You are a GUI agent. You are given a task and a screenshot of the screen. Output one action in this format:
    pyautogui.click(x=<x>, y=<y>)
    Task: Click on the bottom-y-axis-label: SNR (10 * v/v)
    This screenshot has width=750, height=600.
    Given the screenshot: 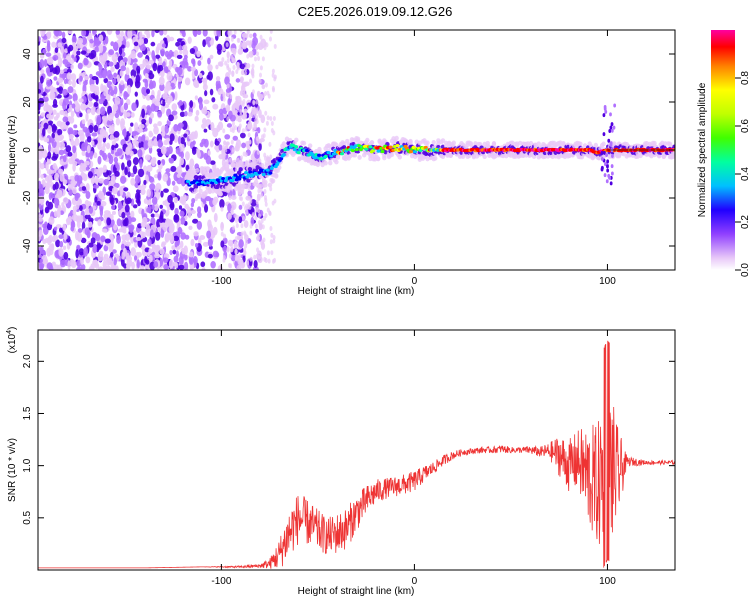 What is the action you would take?
    pyautogui.click(x=12, y=470)
    